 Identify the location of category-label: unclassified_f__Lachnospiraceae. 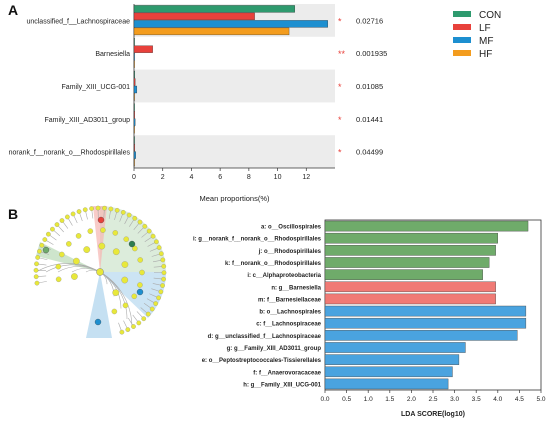
(78, 21).